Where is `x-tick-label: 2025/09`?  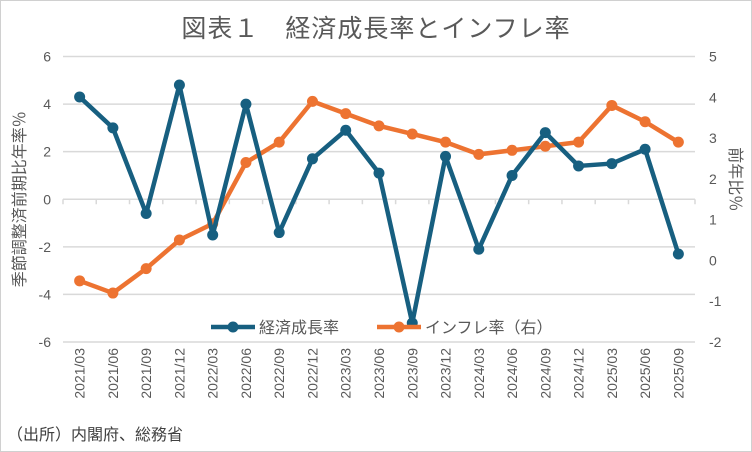
x-tick-label: 2025/09 is located at coordinates (678, 373).